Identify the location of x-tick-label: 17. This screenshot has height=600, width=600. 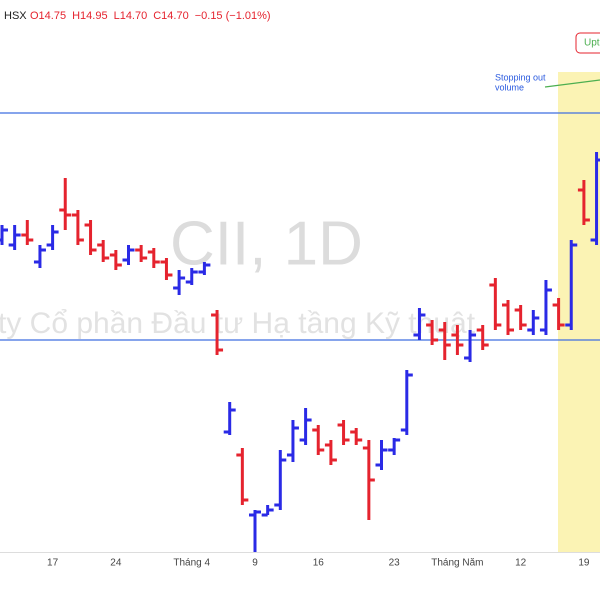
(53, 563).